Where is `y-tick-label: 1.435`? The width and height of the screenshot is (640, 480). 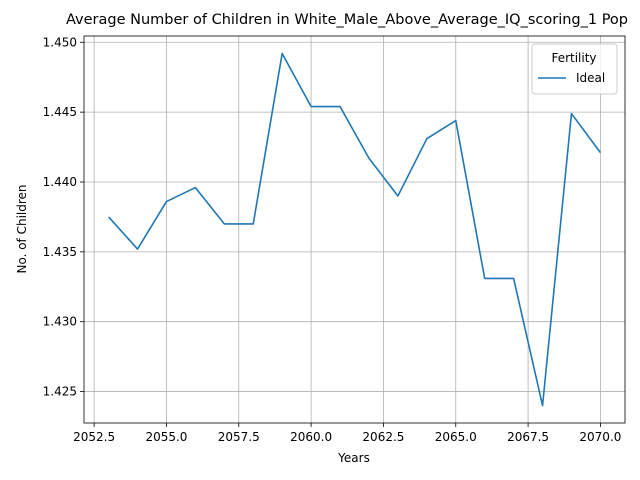 y-tick-label: 1.435 is located at coordinates (60, 252).